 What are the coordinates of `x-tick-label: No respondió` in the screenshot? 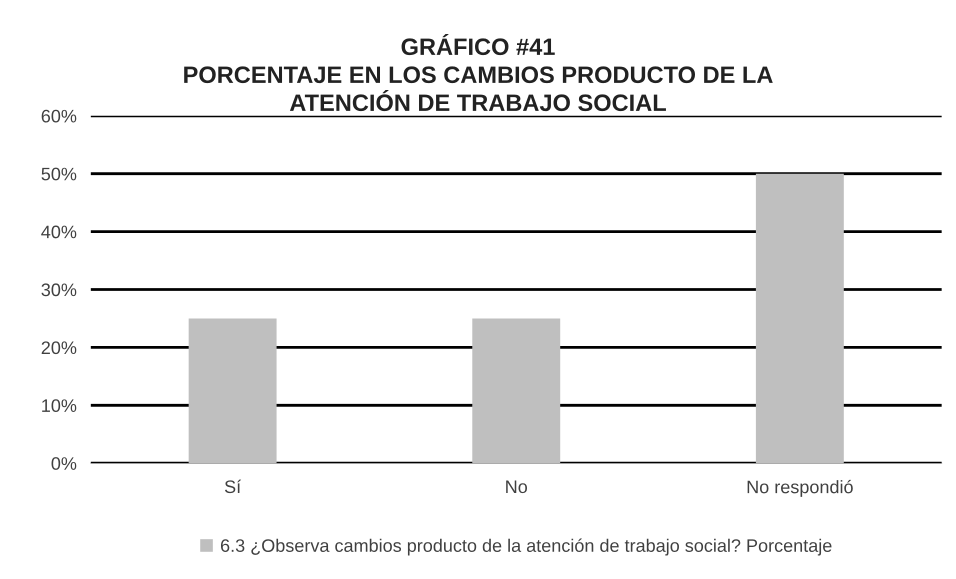 It's located at (800, 488).